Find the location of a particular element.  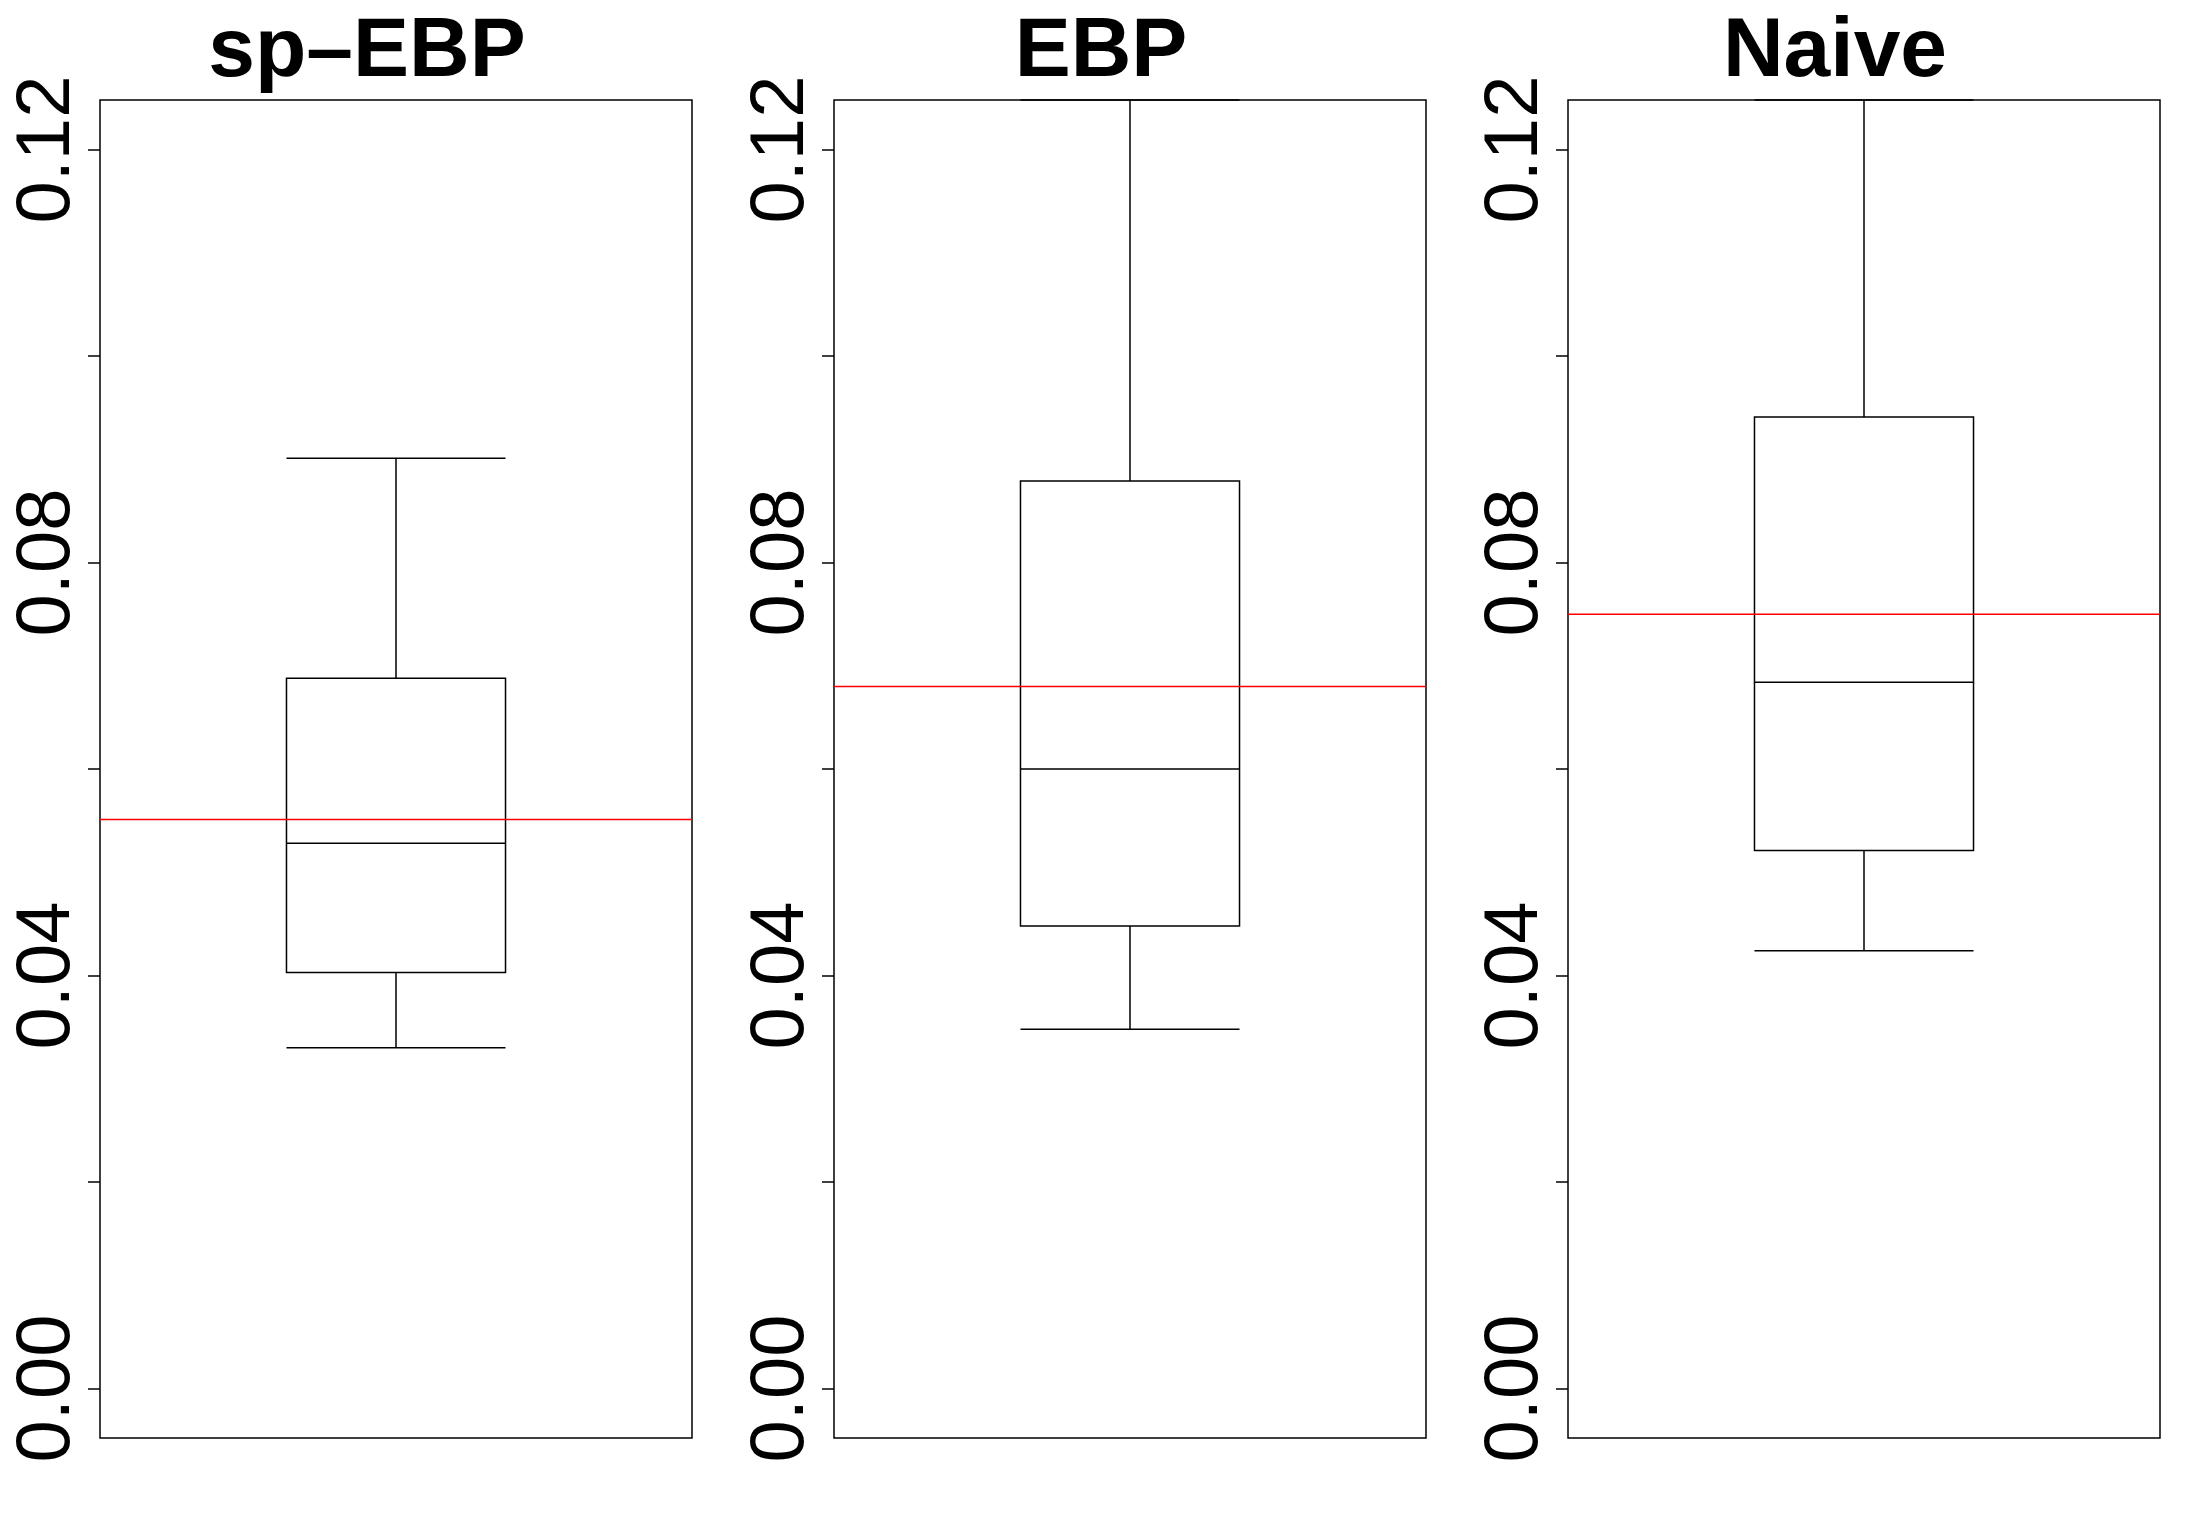

chart-title: Naive is located at coordinates (1835, 47).